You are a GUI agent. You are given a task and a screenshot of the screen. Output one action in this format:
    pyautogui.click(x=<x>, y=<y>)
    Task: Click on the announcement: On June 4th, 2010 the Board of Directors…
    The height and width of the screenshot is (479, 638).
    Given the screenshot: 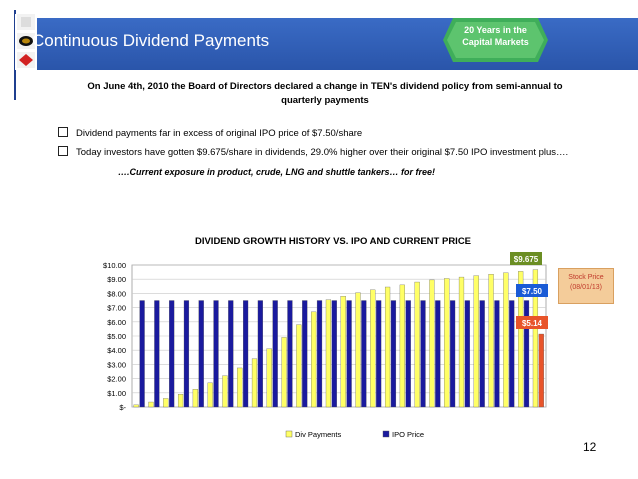 What is the action you would take?
    pyautogui.click(x=325, y=94)
    